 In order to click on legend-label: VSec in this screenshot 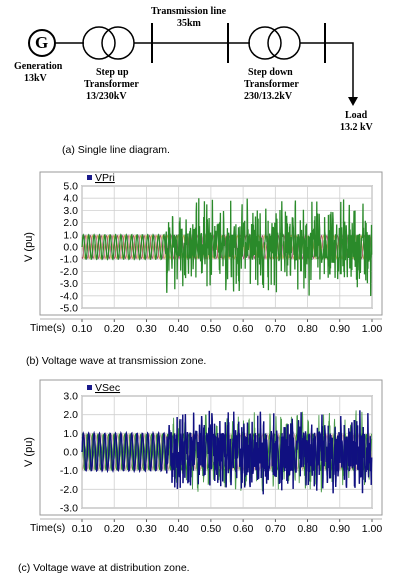, I will do `click(107, 388)`.